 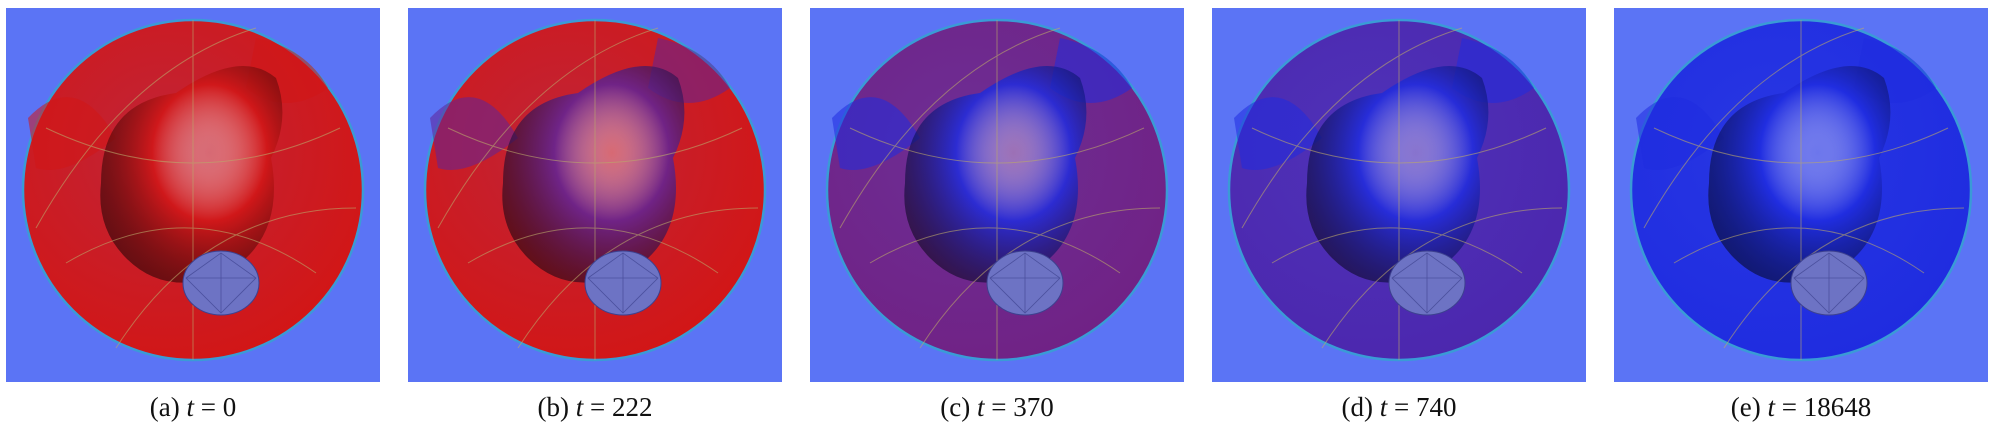 I want to click on caption-b: (b) t = 222, so click(x=595, y=407).